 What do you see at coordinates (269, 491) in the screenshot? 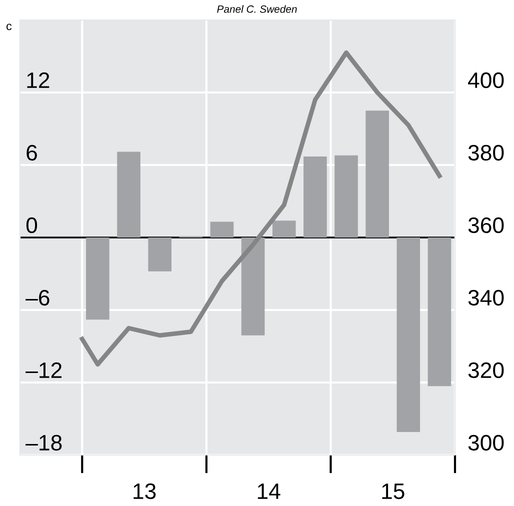
I see `x-tick-label: 14` at bounding box center [269, 491].